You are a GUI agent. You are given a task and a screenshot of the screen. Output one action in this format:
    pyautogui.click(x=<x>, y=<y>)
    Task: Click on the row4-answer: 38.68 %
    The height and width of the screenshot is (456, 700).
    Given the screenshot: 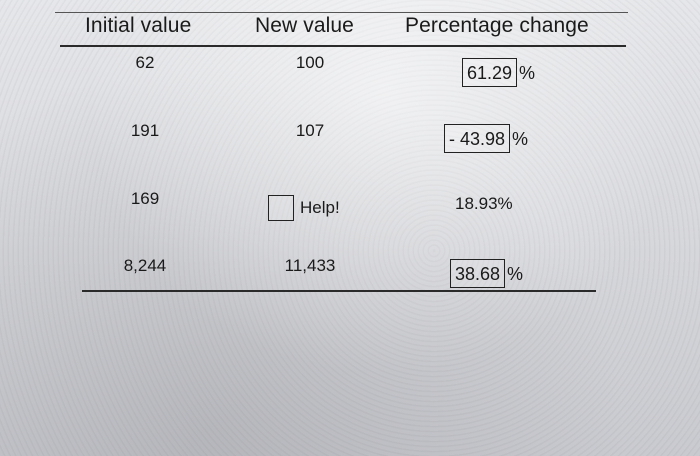 What is the action you would take?
    pyautogui.click(x=486, y=273)
    